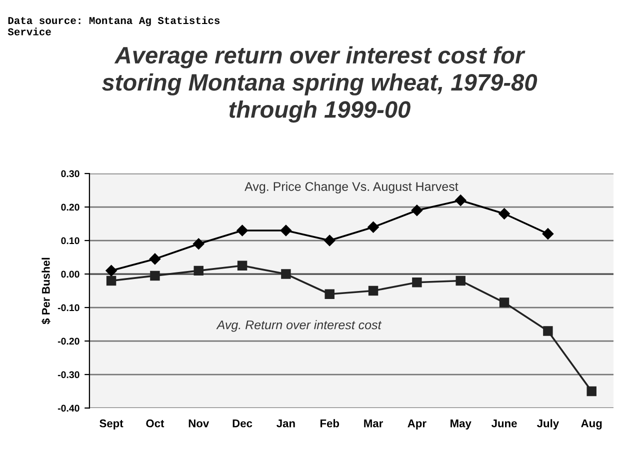  Describe the element at coordinates (504, 424) in the screenshot. I see `x-tick-label: June` at that location.